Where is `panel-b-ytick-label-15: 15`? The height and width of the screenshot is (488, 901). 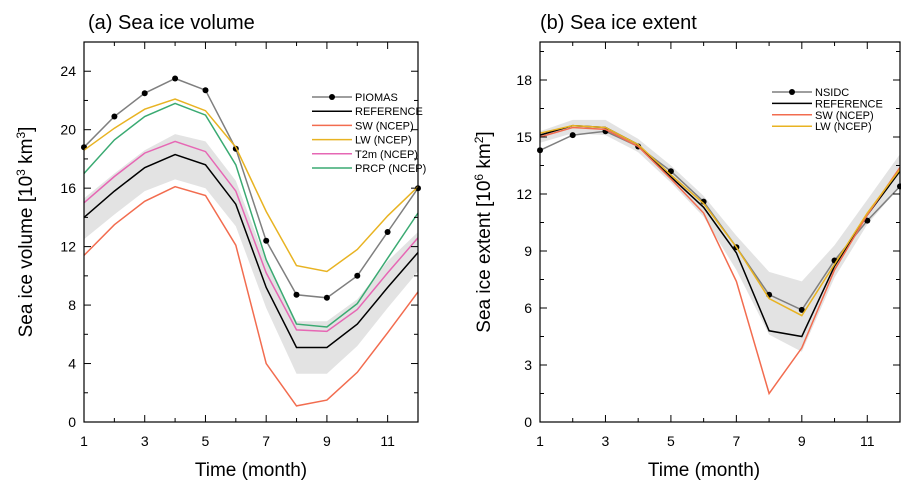 panel-b-ytick-label-15: 15 is located at coordinates (524, 137).